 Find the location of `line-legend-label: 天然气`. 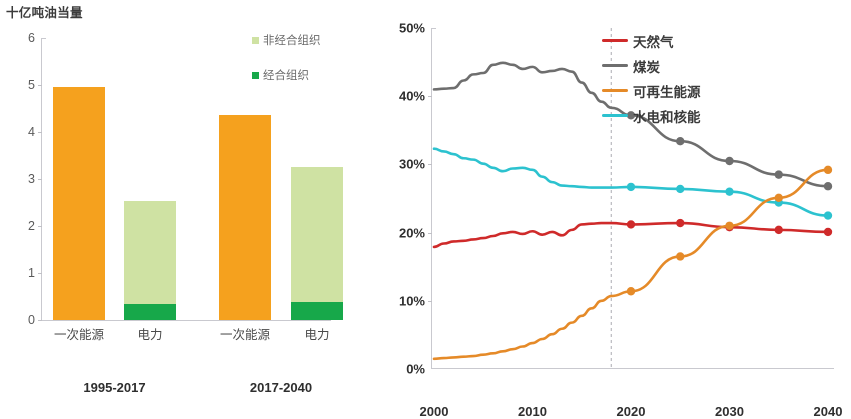

line-legend-label: 天然气 is located at coordinates (653, 42).